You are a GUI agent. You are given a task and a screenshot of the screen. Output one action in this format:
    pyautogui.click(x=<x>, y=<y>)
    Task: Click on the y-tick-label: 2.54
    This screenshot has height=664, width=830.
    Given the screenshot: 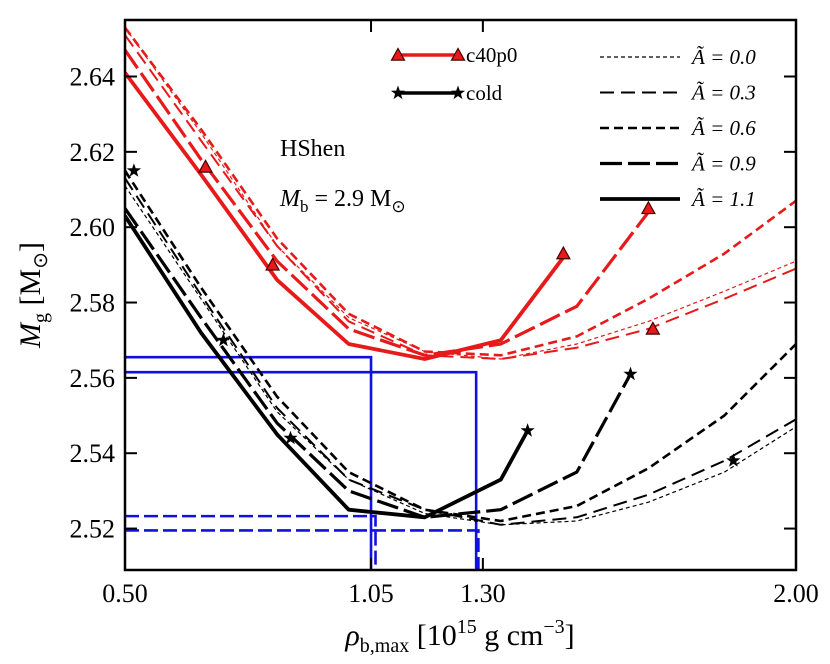 What is the action you would take?
    pyautogui.click(x=93, y=453)
    